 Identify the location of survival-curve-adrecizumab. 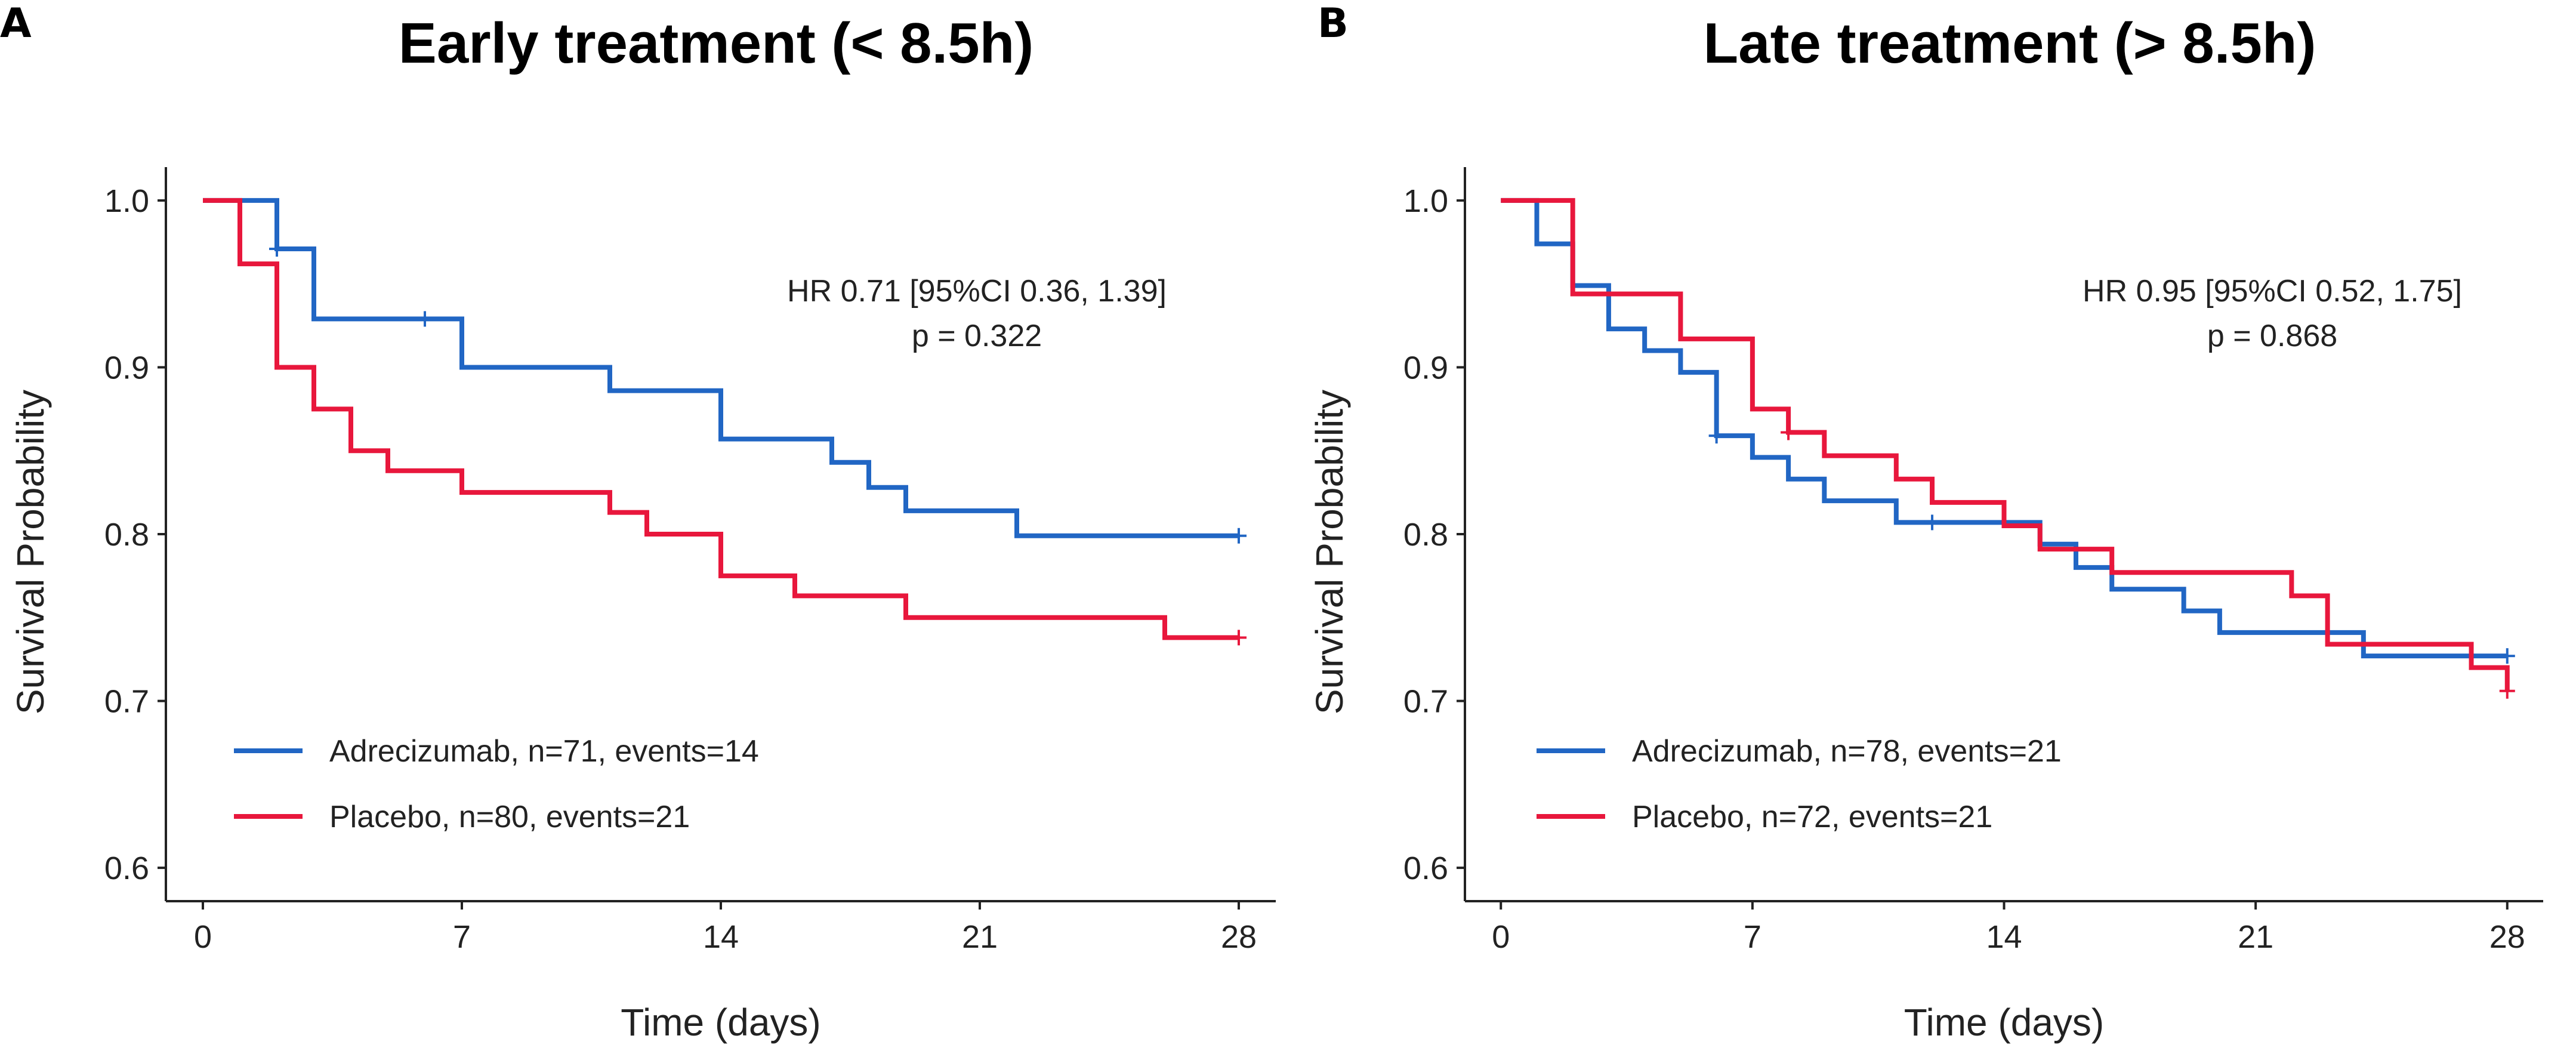
(721, 368).